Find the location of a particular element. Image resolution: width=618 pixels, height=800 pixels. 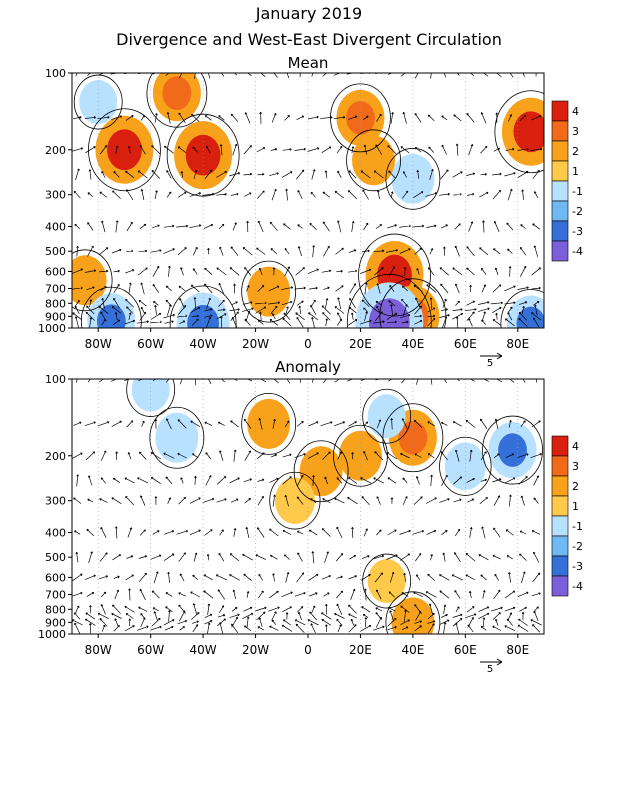

x-tick-label: 20E is located at coordinates (360, 650).